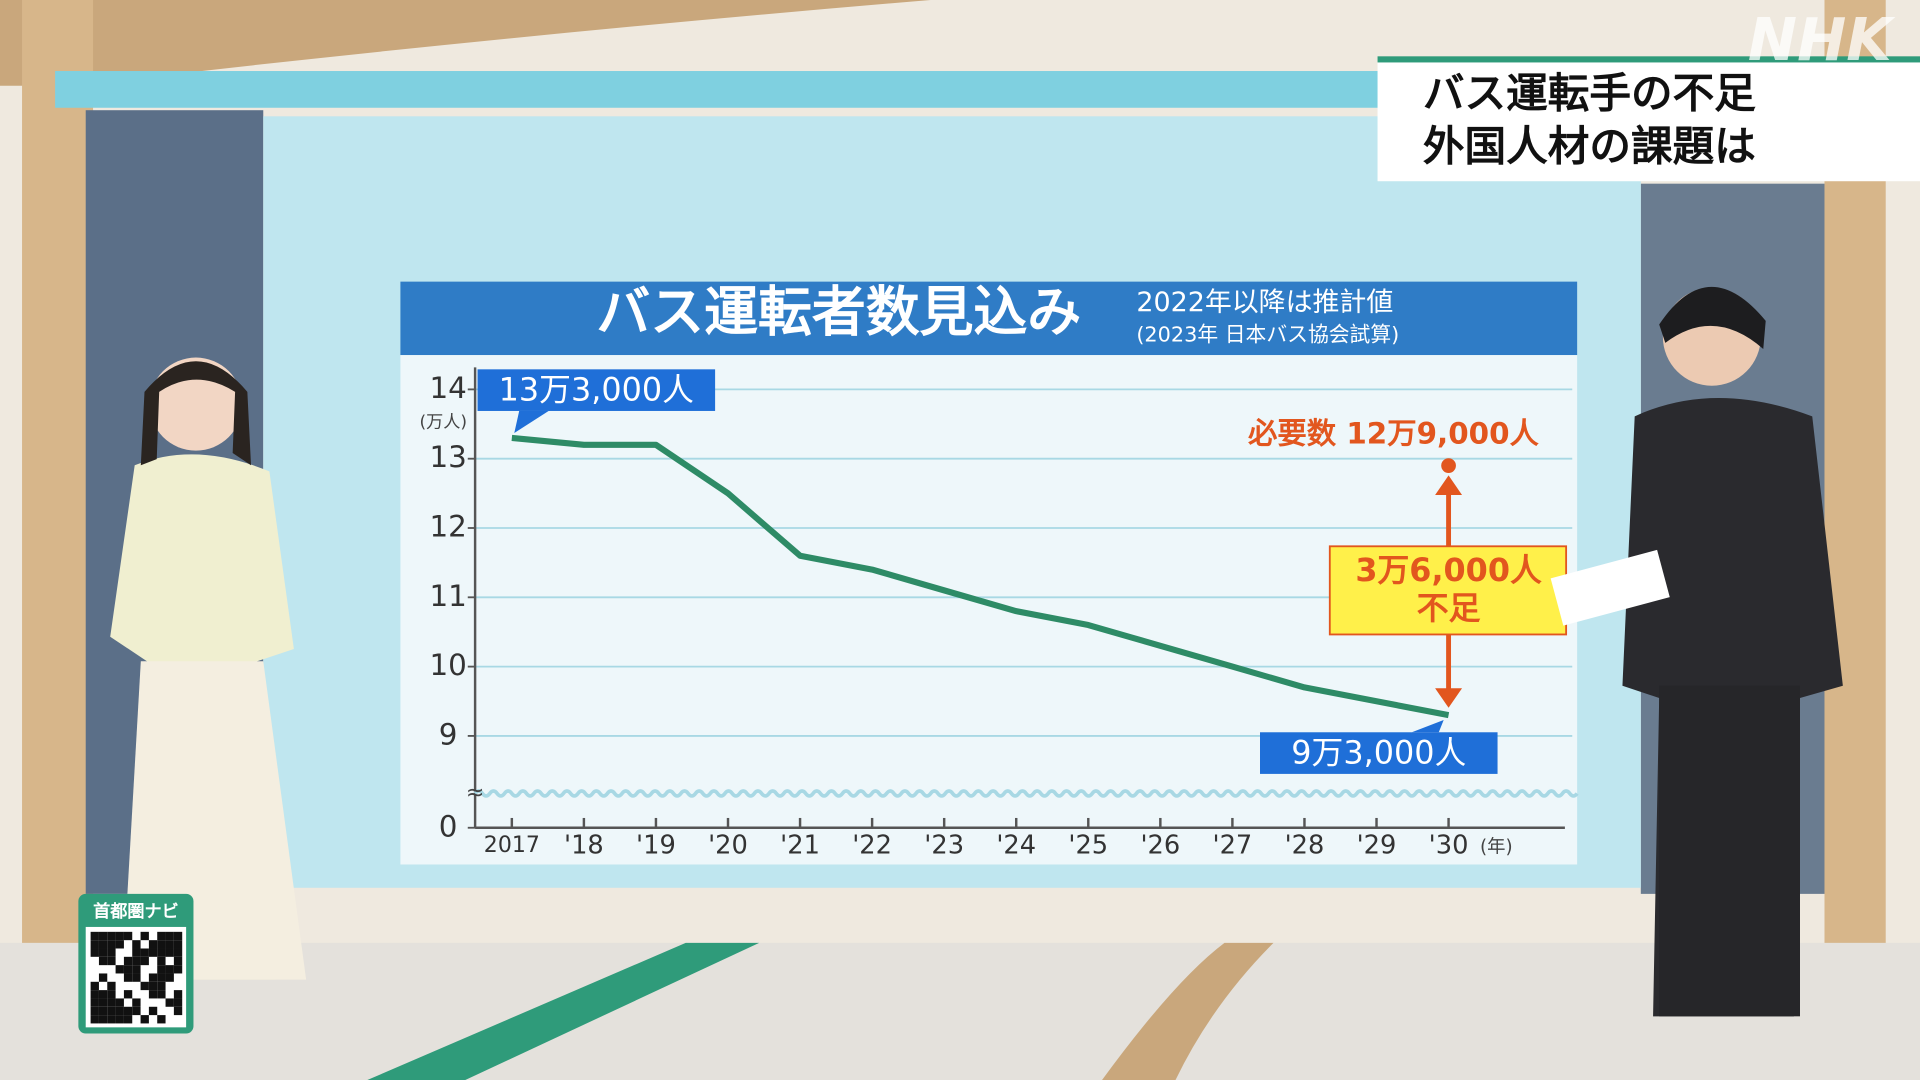  Describe the element at coordinates (512, 845) in the screenshot. I see `x-tick-label: 2017` at that location.